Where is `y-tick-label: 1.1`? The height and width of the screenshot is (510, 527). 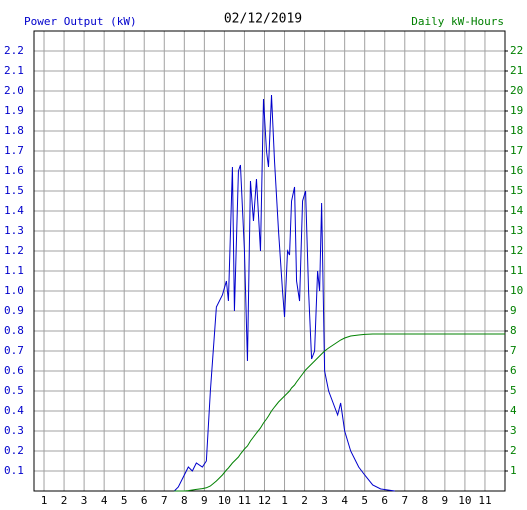 y-tick-label: 1.1 is located at coordinates (14, 270).